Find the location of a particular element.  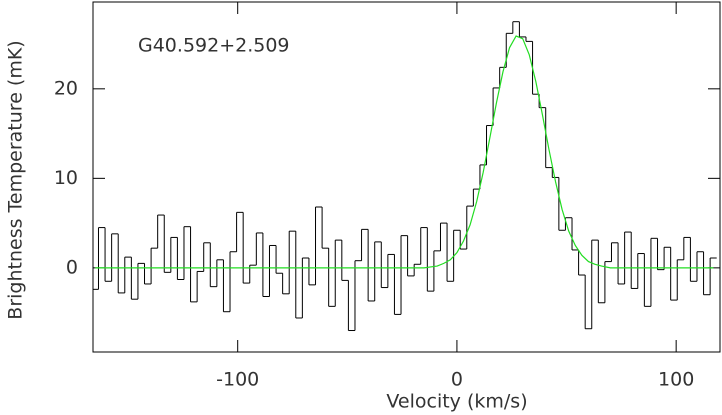

x-tick-label: 0 is located at coordinates (457, 380).